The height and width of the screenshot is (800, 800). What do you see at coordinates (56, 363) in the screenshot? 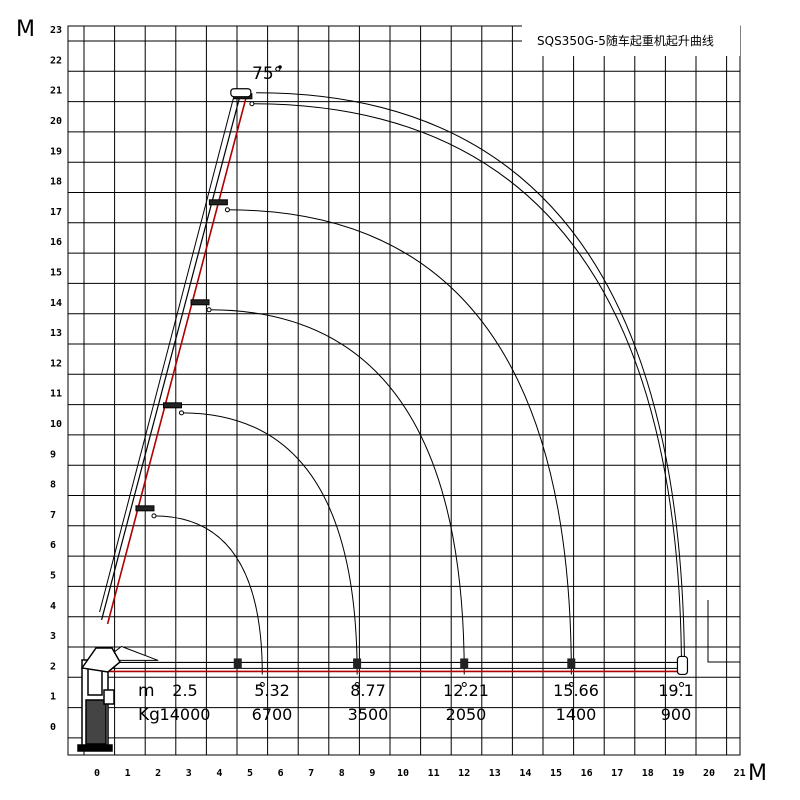
I see `y-tick-label: 12` at bounding box center [56, 363].